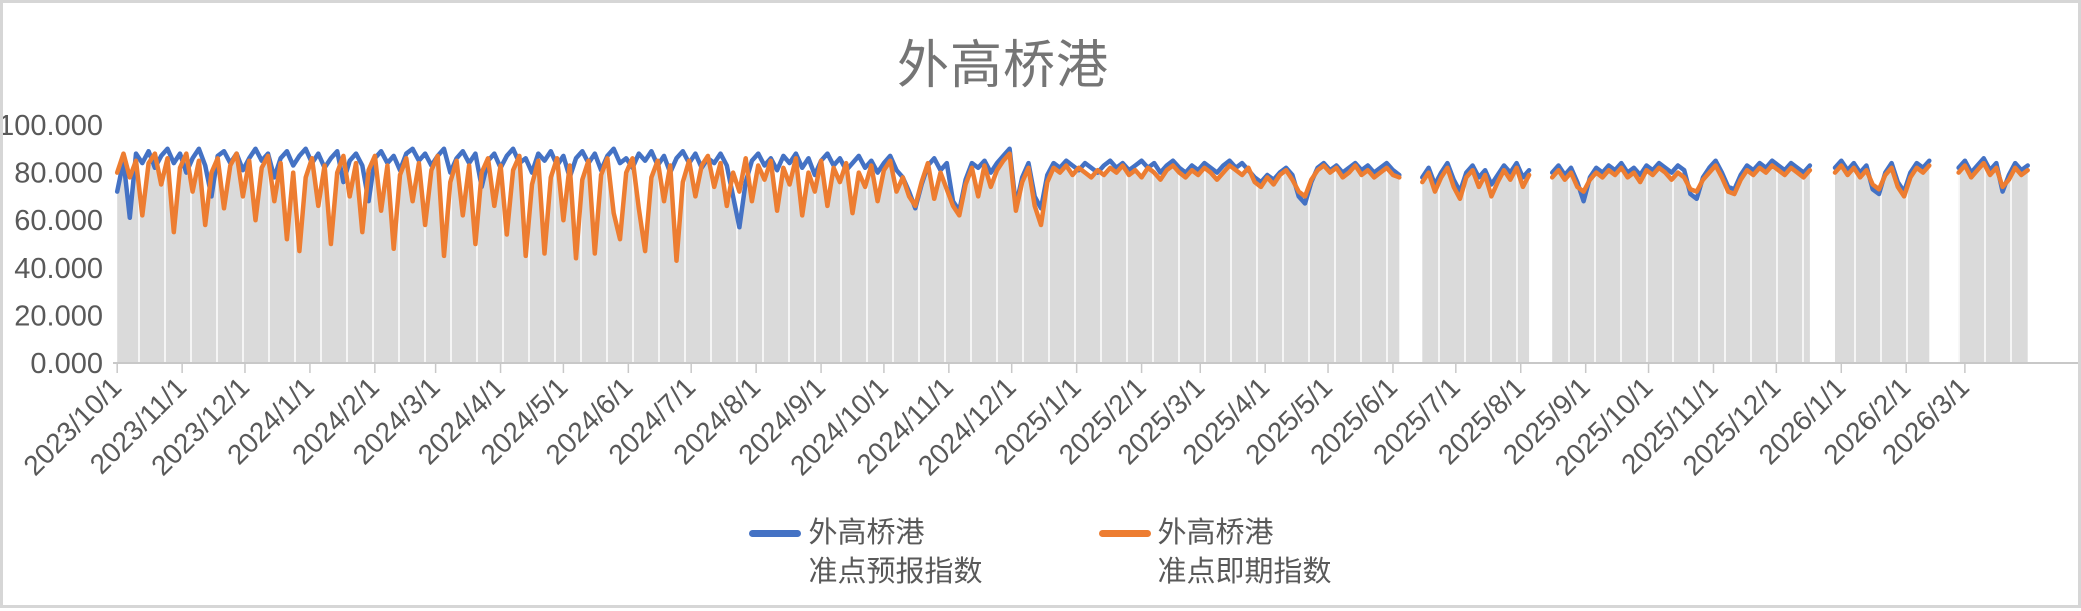 The width and height of the screenshot is (2081, 611). I want to click on spot-series-swatch, so click(1124, 533).